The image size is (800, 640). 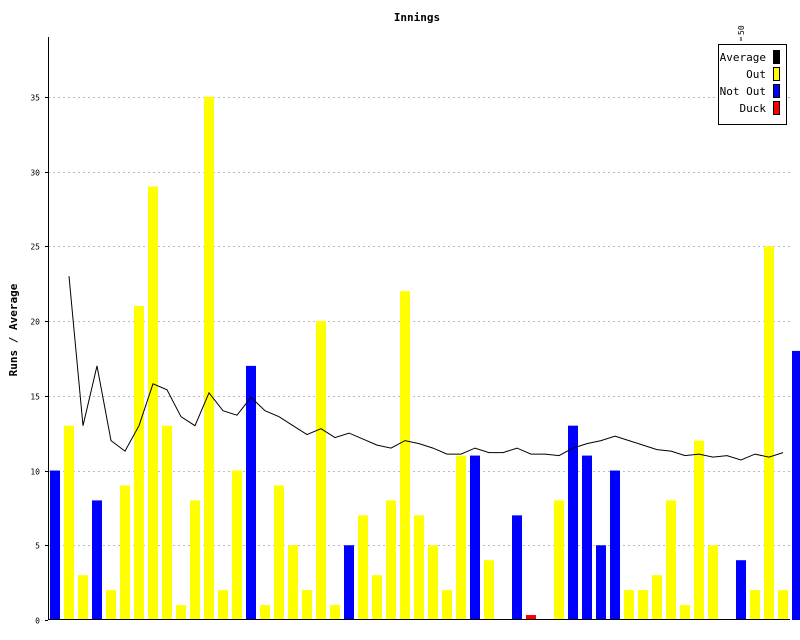 I want to click on legend-swatch-average, so click(x=776, y=57).